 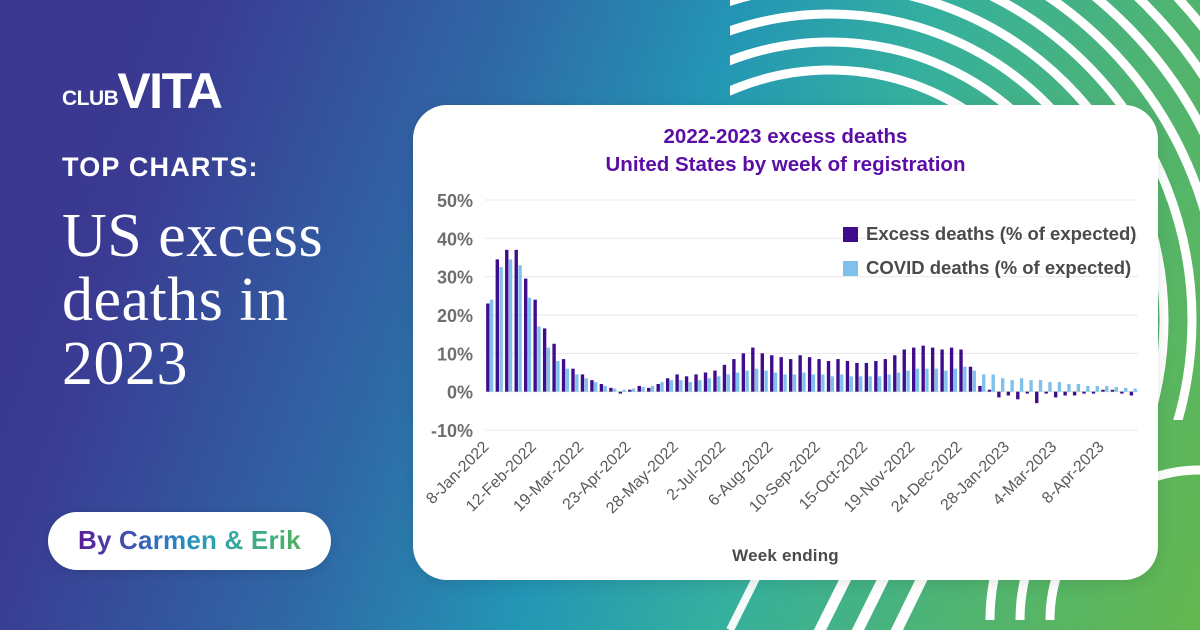 What do you see at coordinates (170, 90) in the screenshot?
I see `logo-vita-word: VITA` at bounding box center [170, 90].